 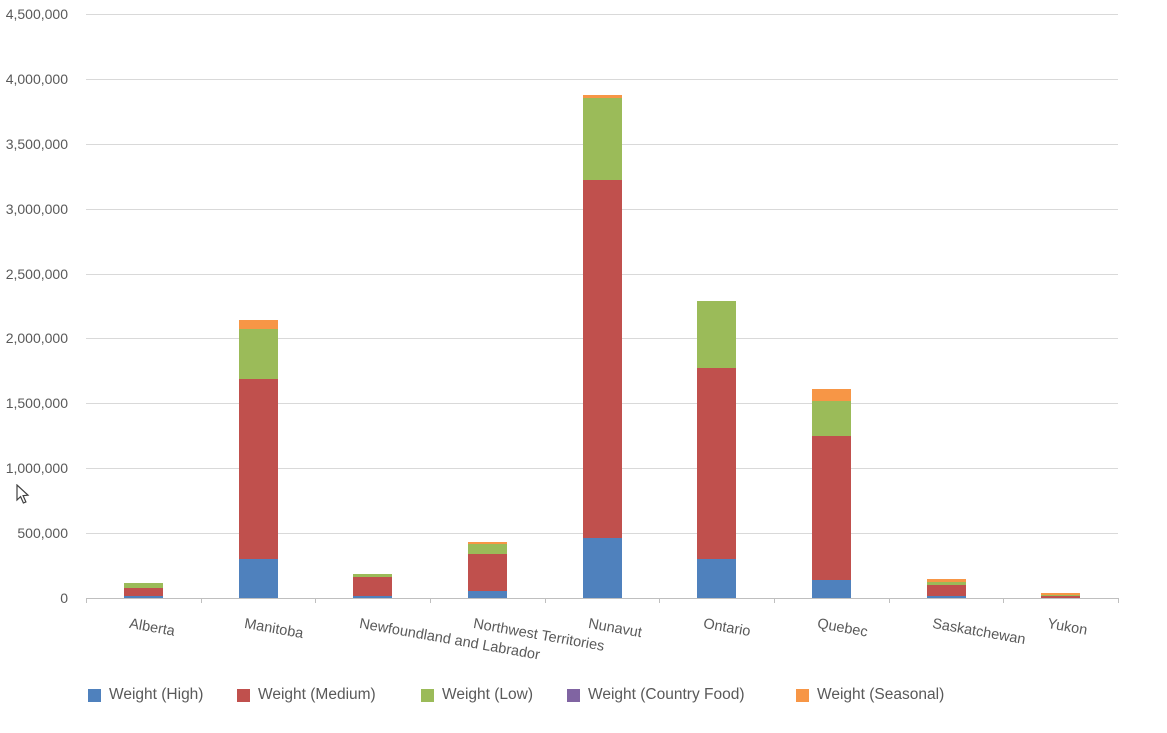 What do you see at coordinates (36, 78) in the screenshot?
I see `y-tick-label: 4,000,000` at bounding box center [36, 78].